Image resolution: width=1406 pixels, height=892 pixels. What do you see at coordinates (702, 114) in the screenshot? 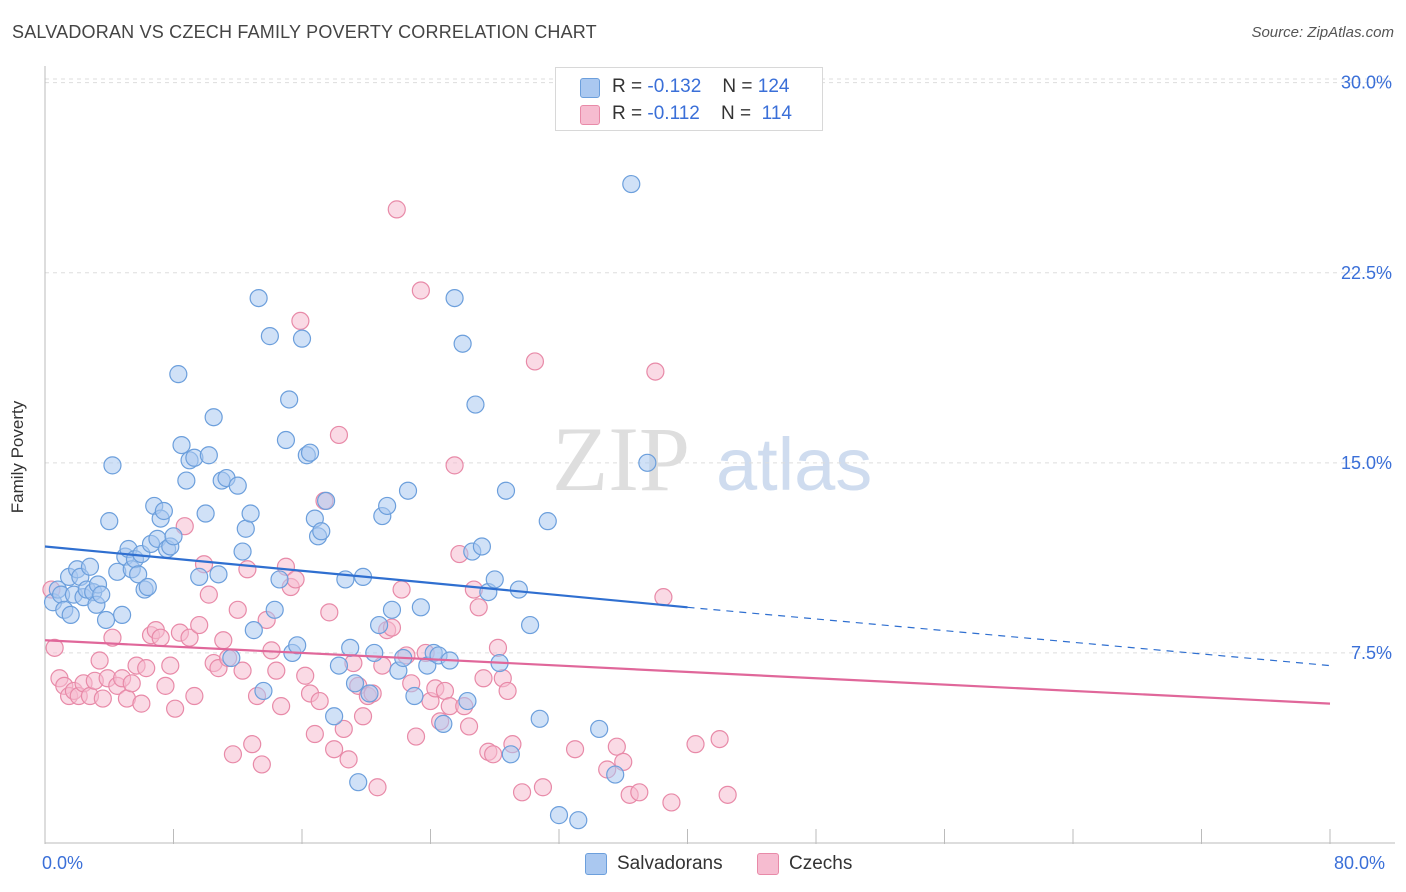
I see `legend-text: R = -0.112 N = 114` at bounding box center [702, 114].